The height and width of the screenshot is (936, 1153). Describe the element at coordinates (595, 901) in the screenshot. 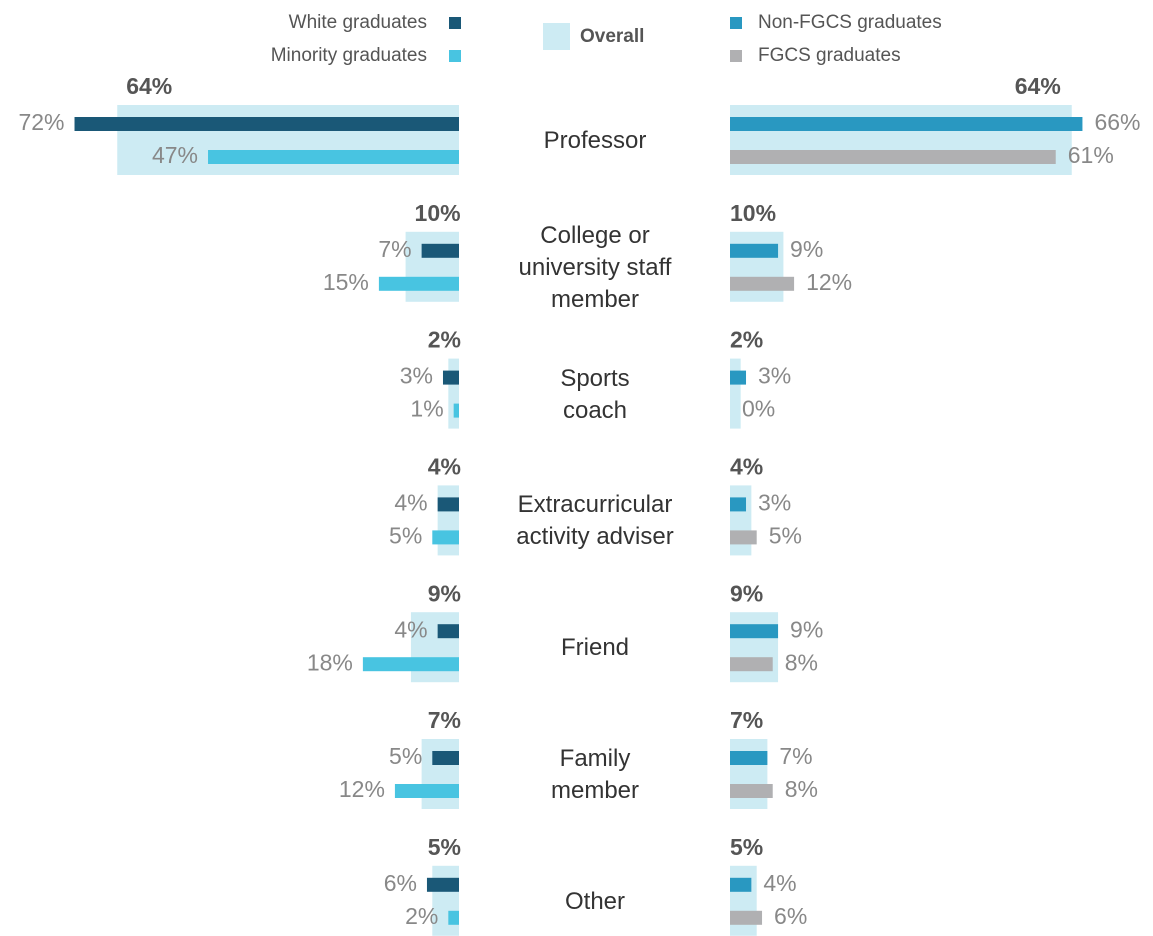

I see `category-label: Other` at that location.